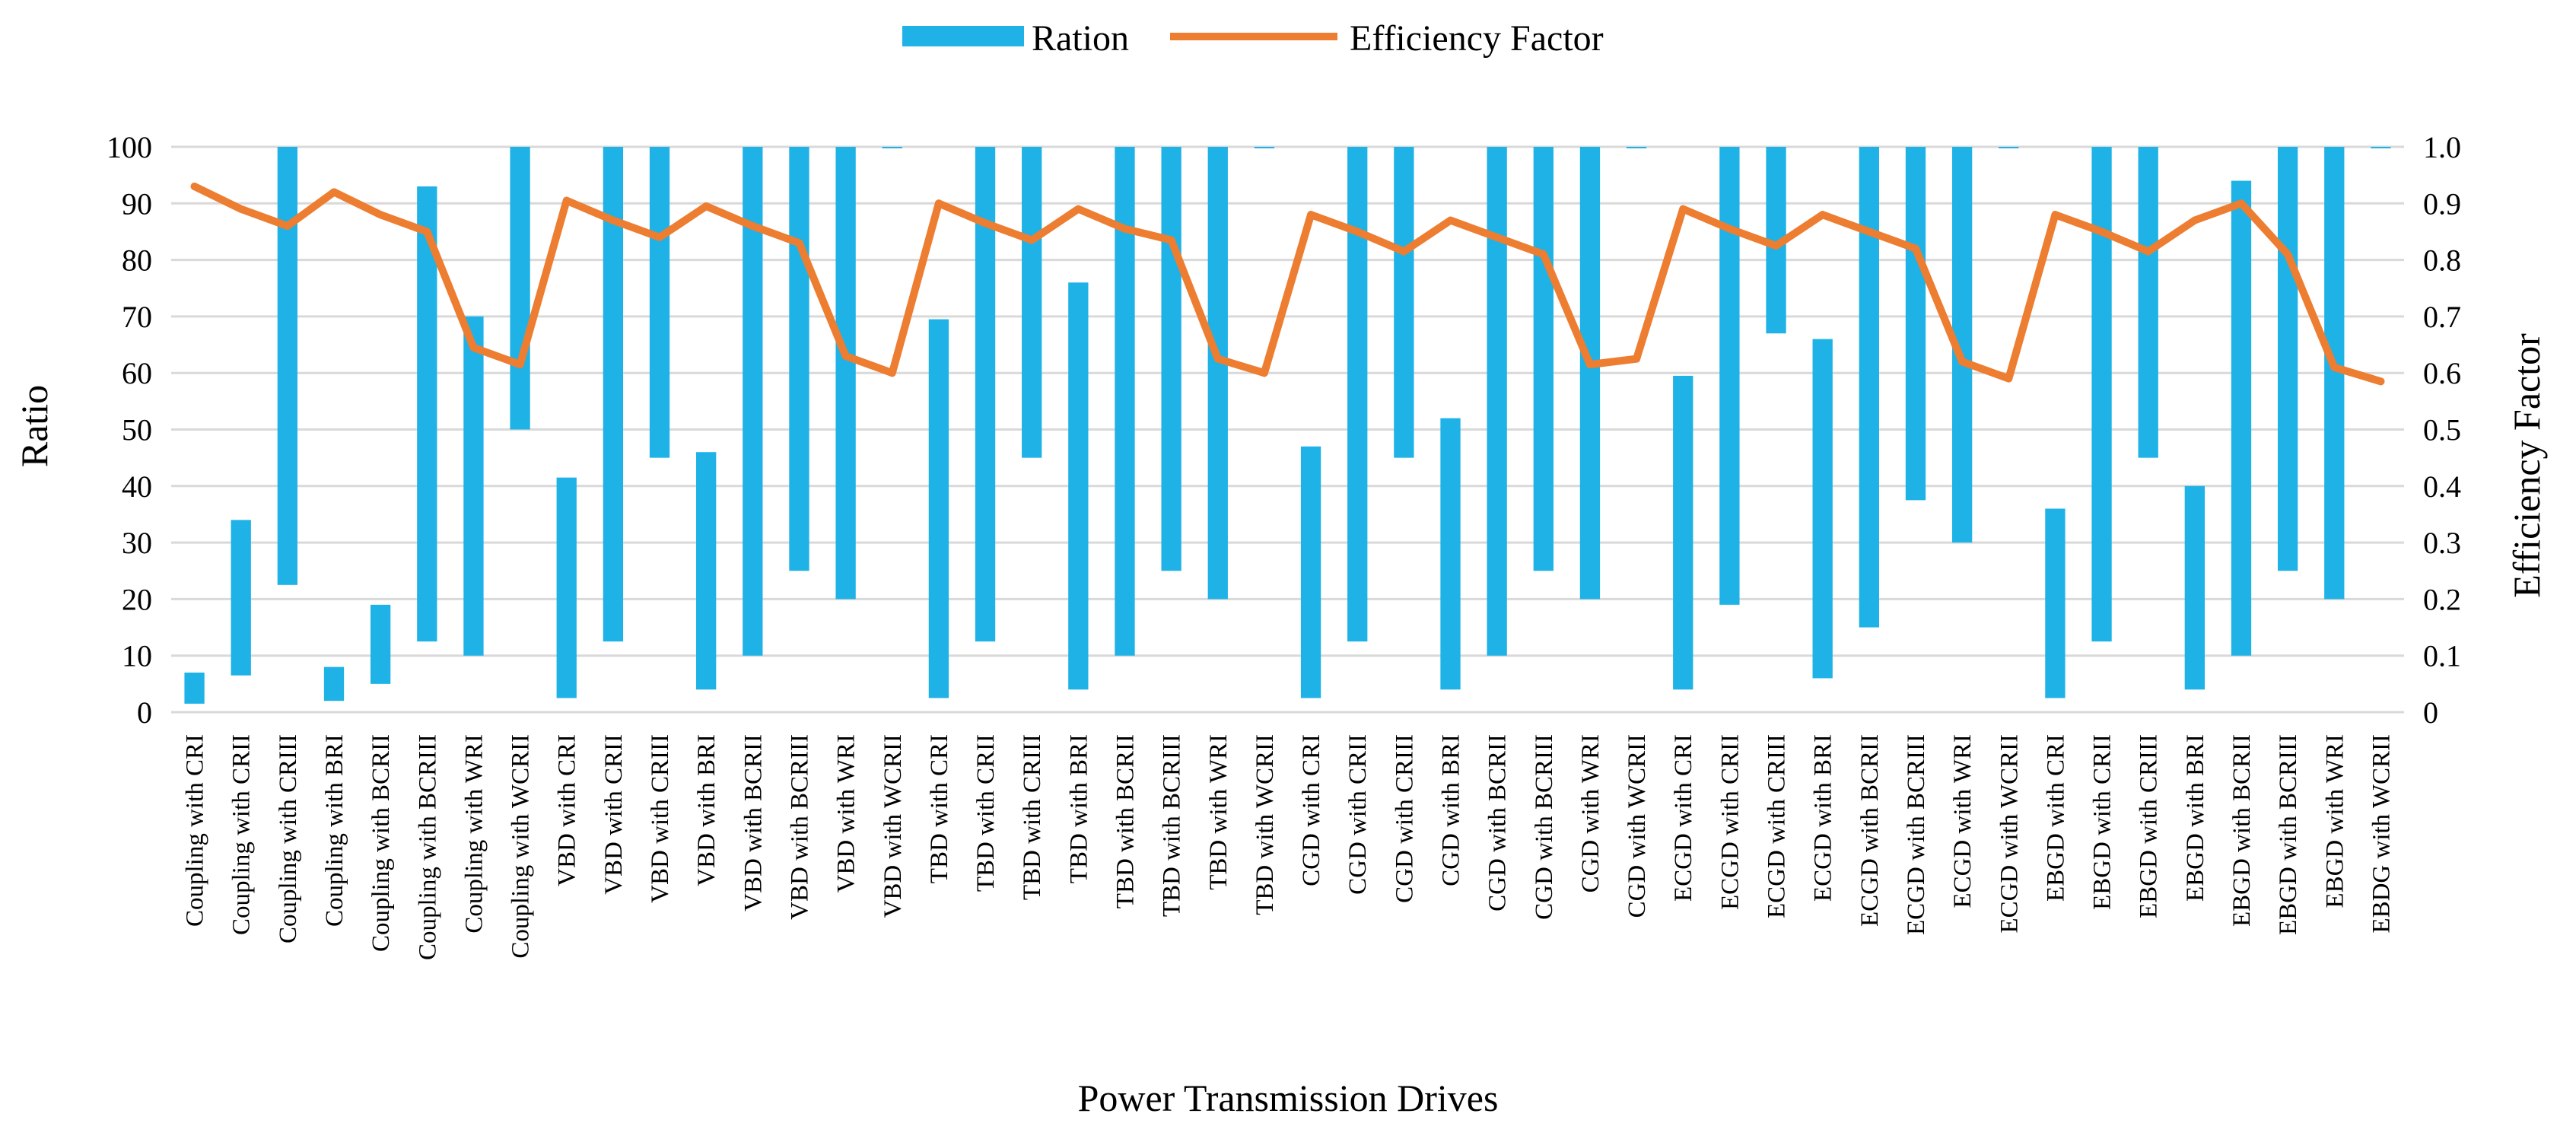 The width and height of the screenshot is (2576, 1139). Describe the element at coordinates (1917, 834) in the screenshot. I see `x-tick-label: ECGD with BCRIII` at that location.